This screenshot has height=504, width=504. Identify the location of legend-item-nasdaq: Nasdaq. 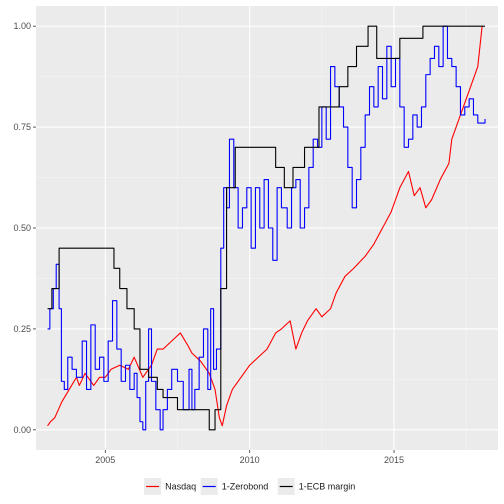
(170, 486).